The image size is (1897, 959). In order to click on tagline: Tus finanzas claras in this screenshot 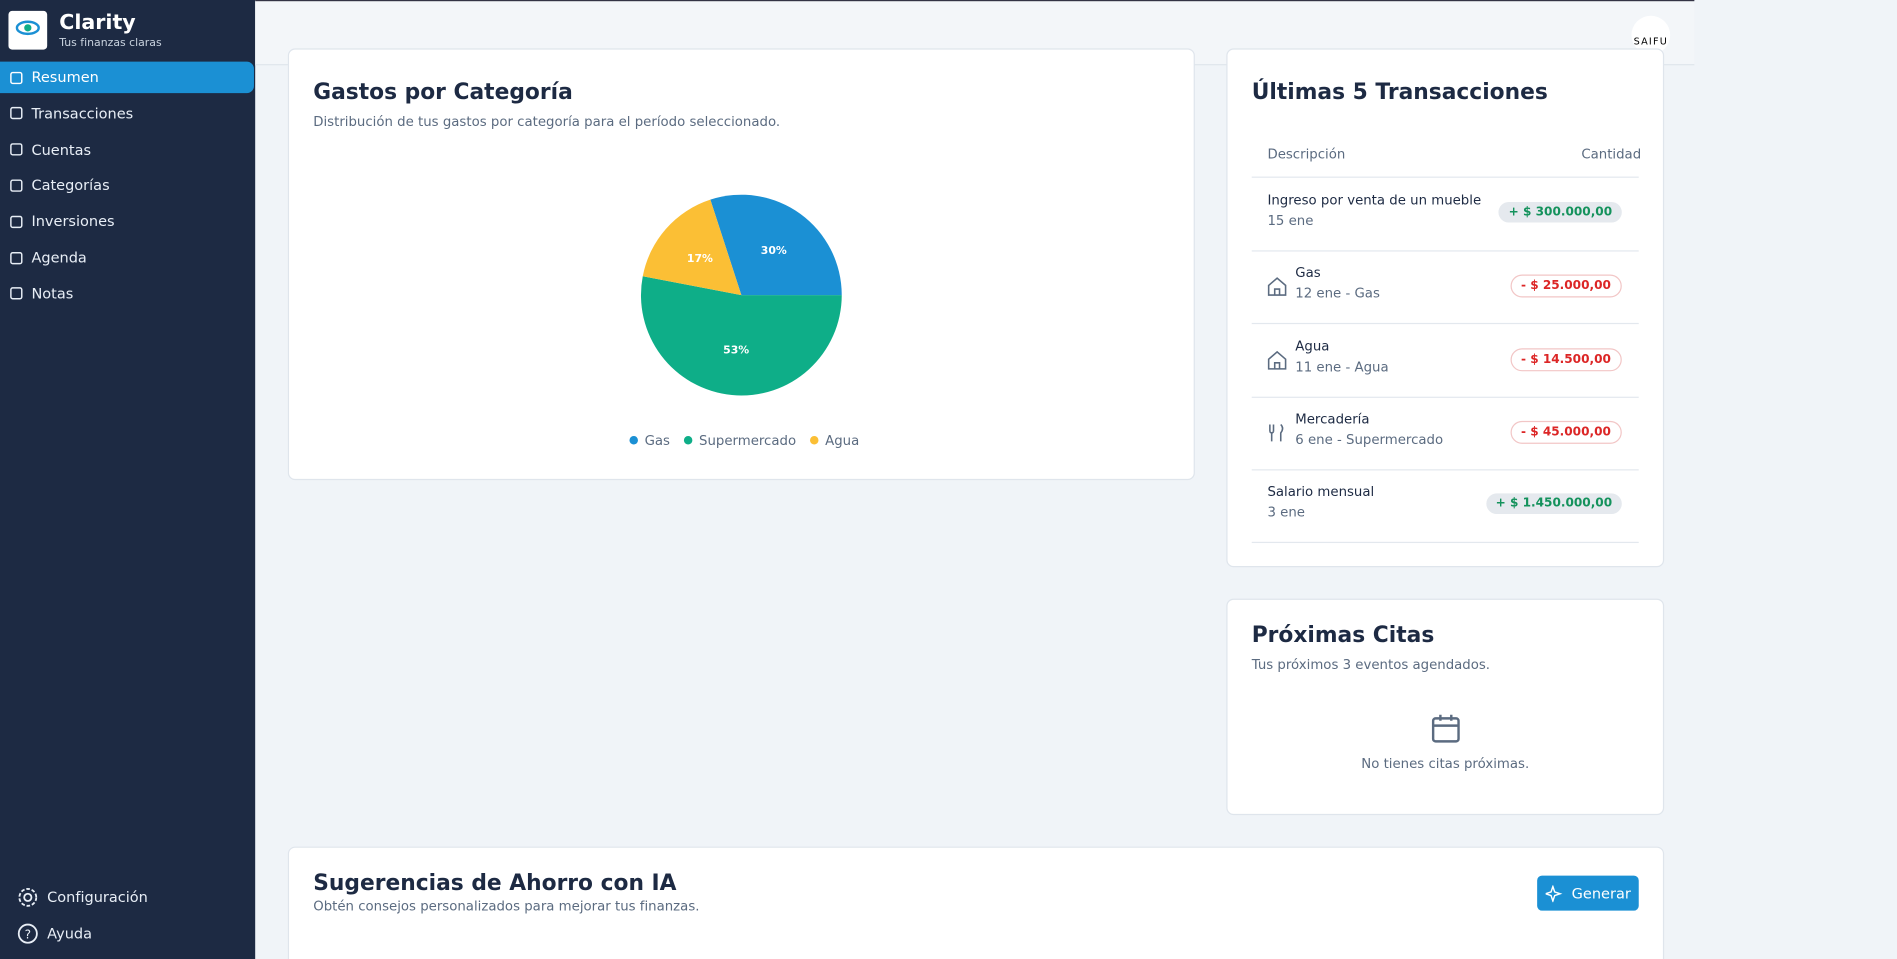, I will do `click(110, 43)`.